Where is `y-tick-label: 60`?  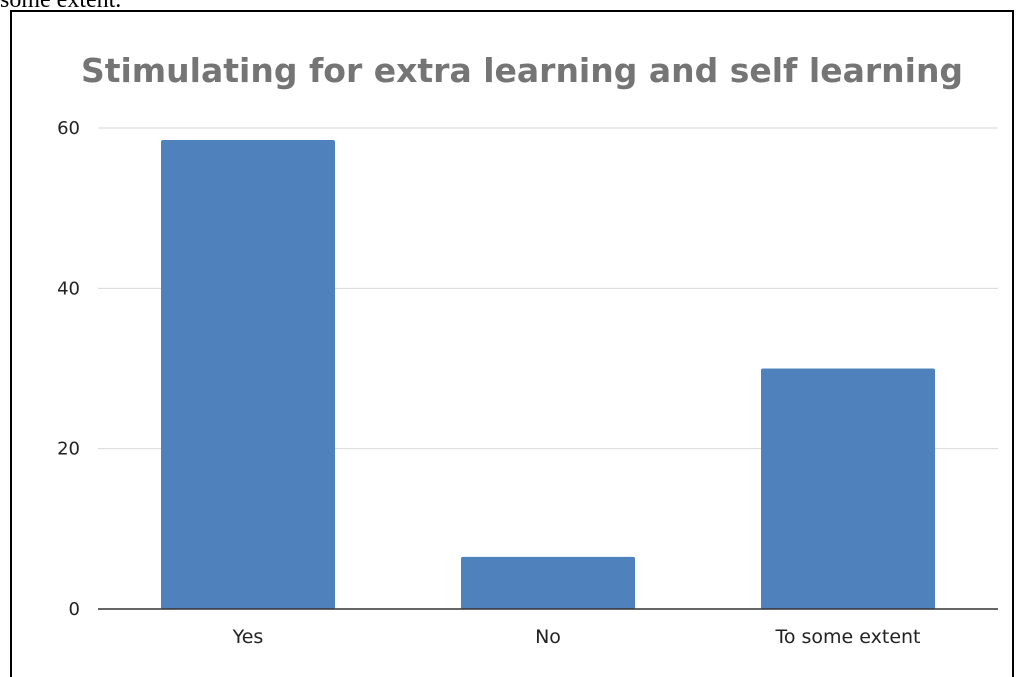
y-tick-label: 60 is located at coordinates (68, 128).